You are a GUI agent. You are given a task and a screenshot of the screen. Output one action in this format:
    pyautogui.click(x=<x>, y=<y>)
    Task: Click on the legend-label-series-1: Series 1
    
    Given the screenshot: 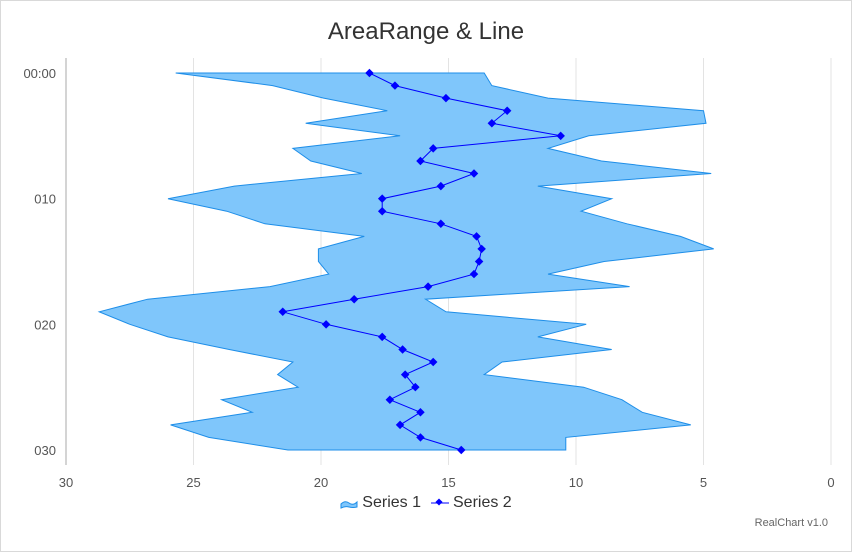 What is the action you would take?
    pyautogui.click(x=391, y=502)
    